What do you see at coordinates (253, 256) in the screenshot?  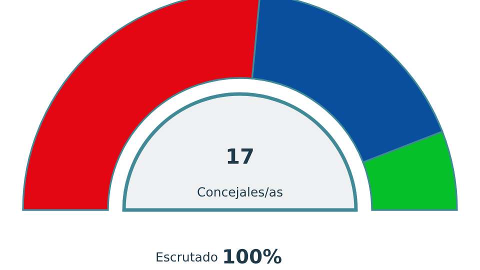 I see `text: 100%` at bounding box center [253, 256].